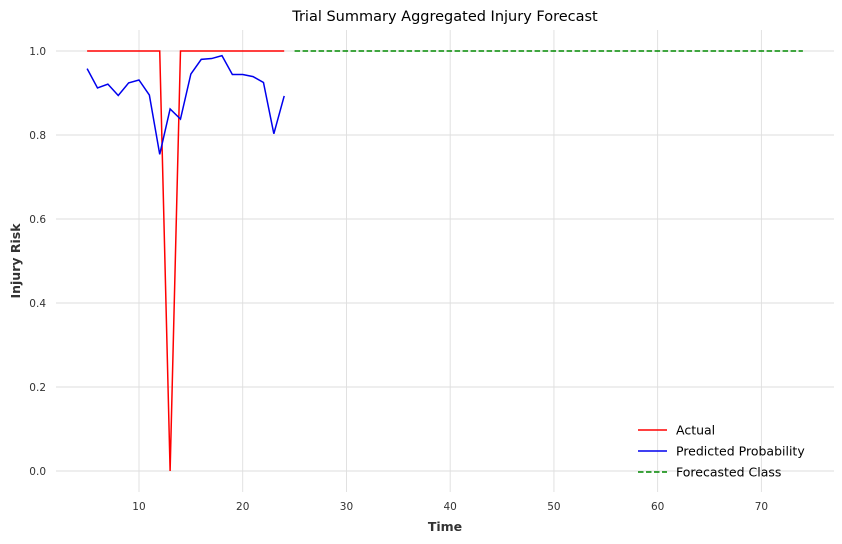 Image resolution: width=842 pixels, height=544 pixels. I want to click on x-tick-label: 50, so click(553, 507).